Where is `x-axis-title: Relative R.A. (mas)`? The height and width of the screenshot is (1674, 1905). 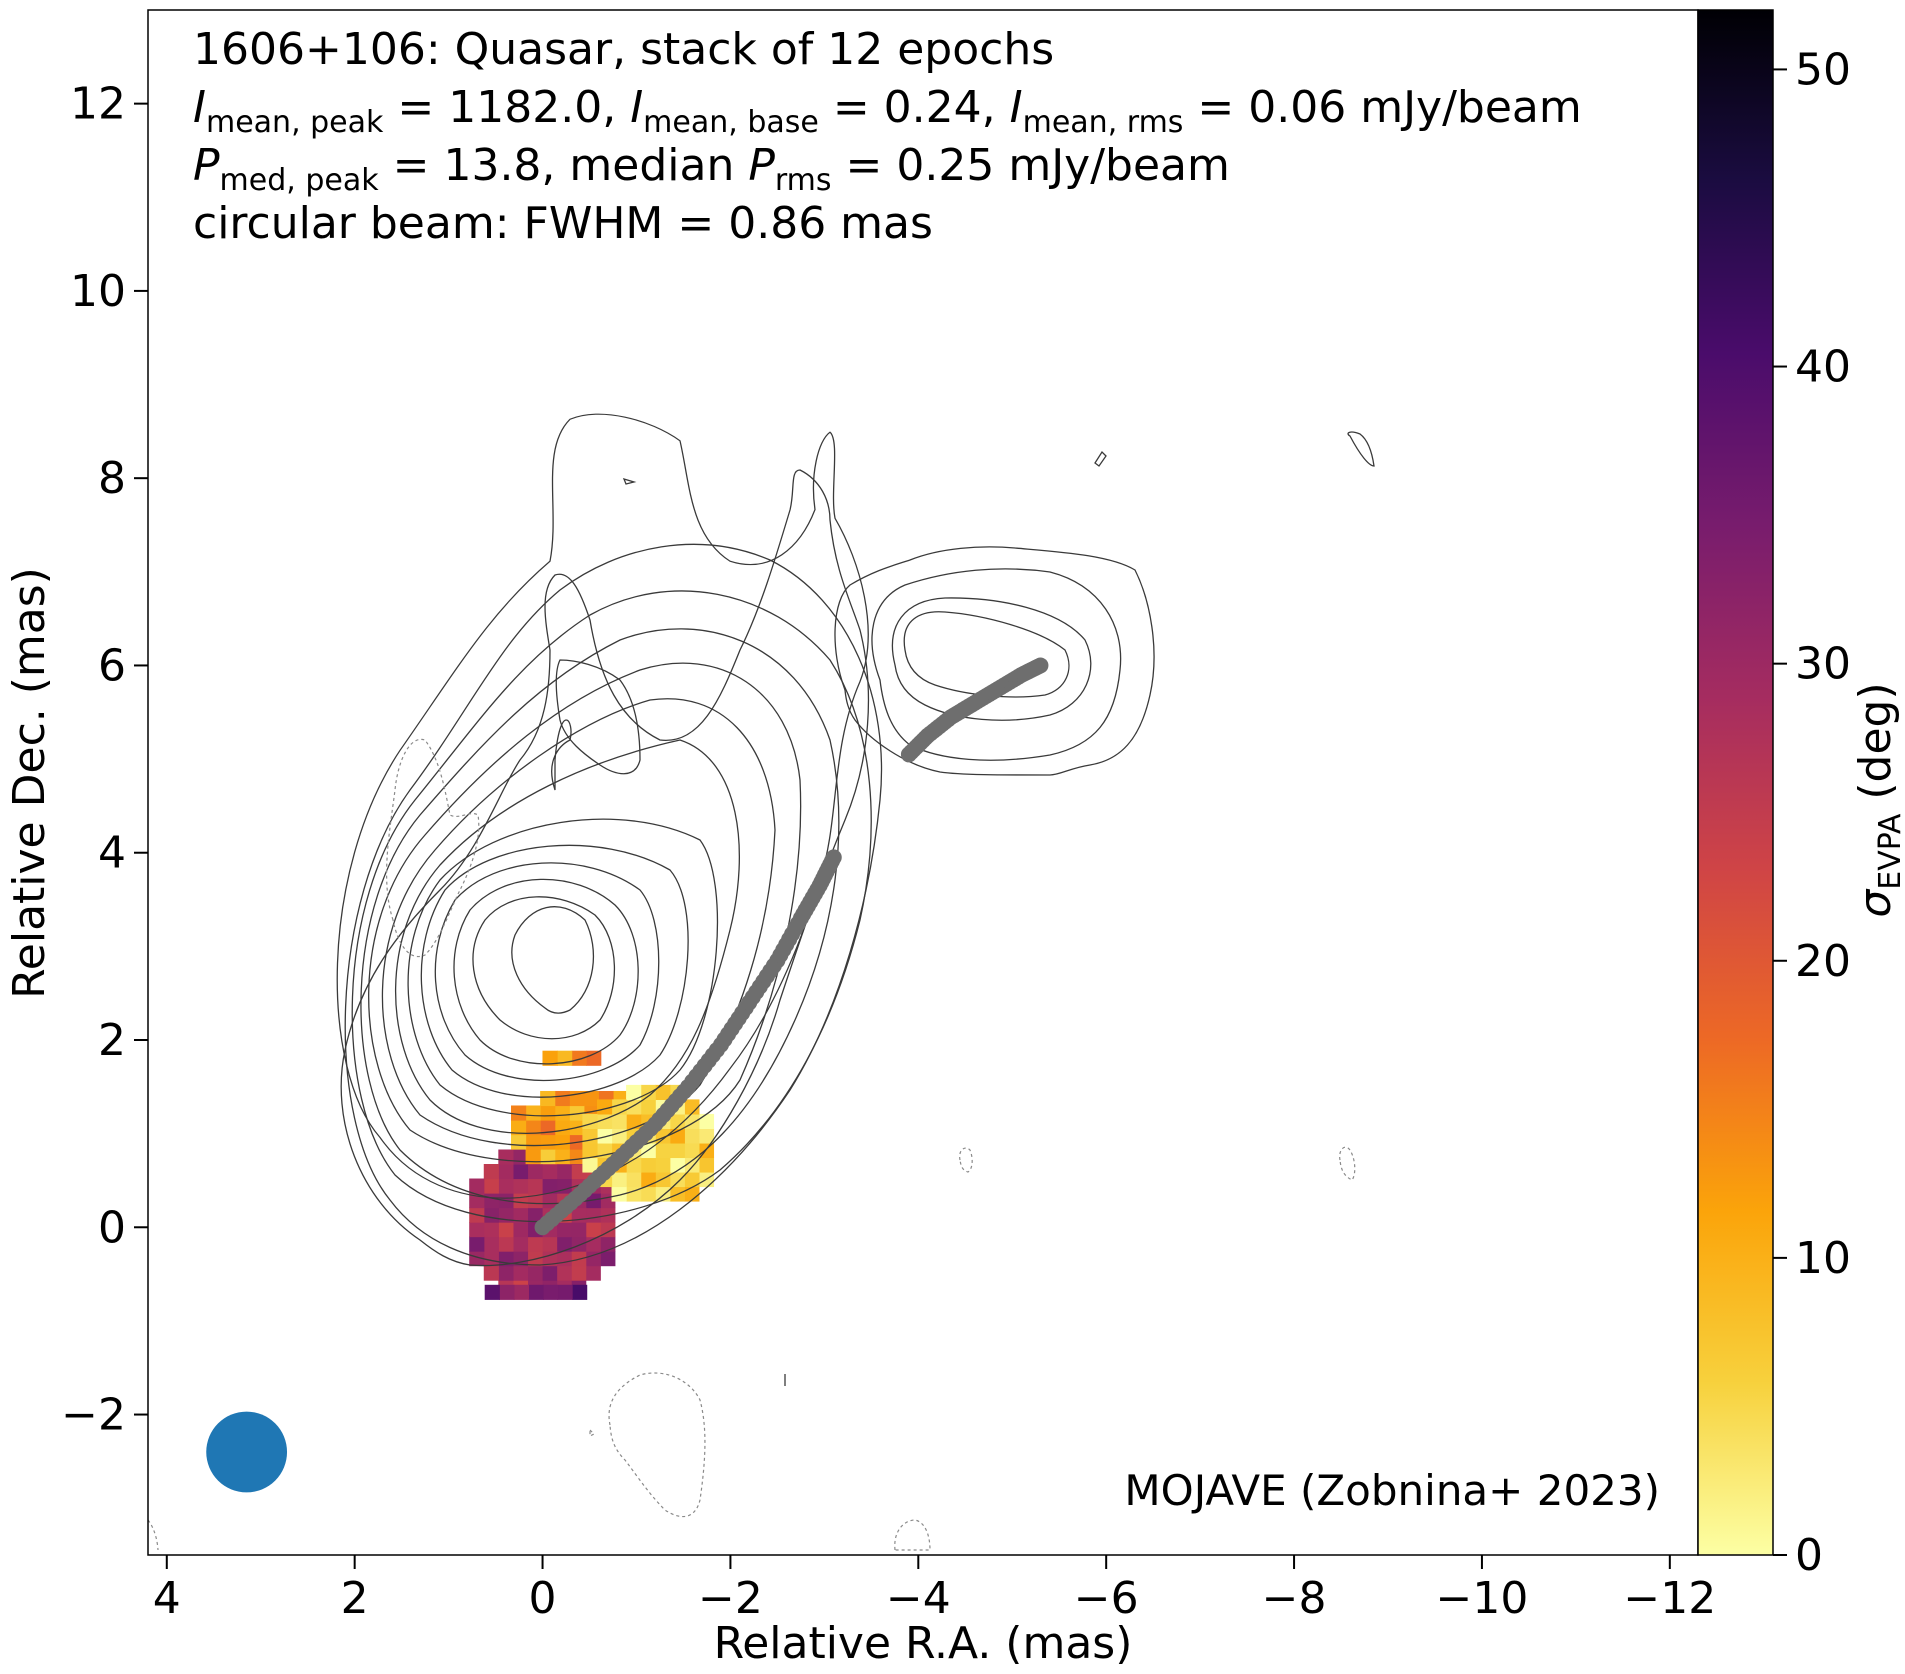 x-axis-title: Relative R.A. (mas) is located at coordinates (923, 1643).